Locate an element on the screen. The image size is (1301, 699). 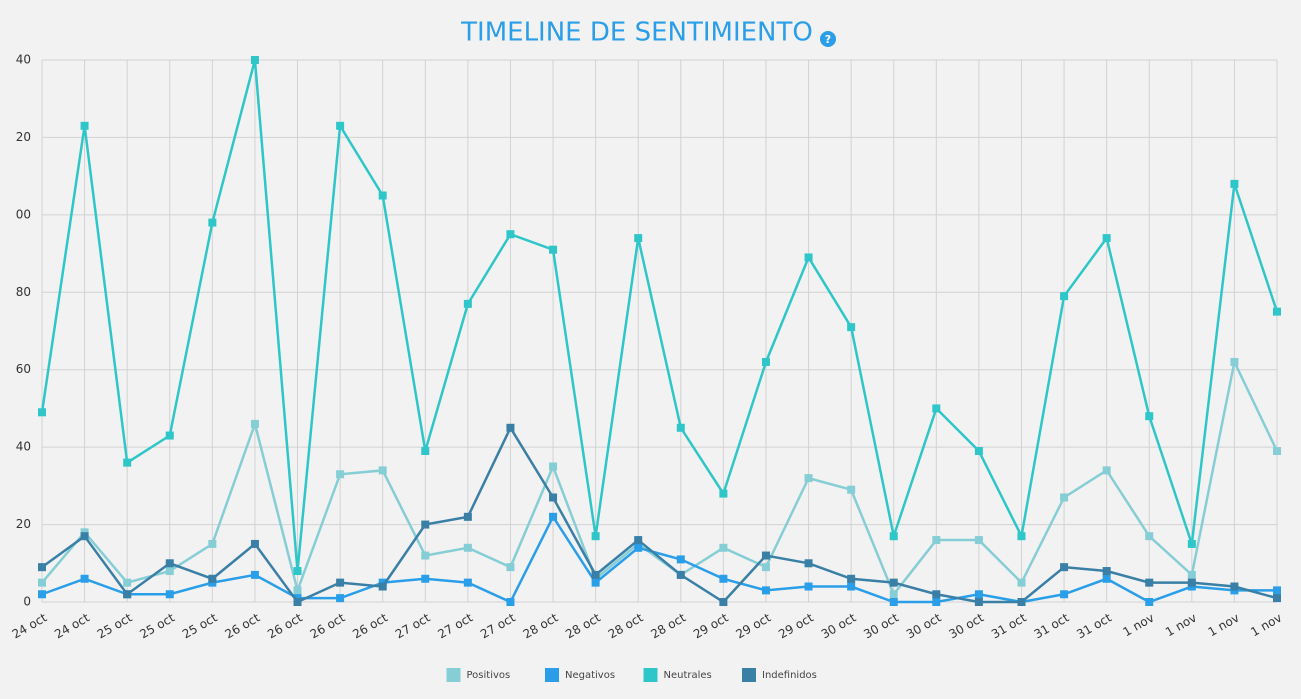
x-tick-label: 1 nov is located at coordinates (1138, 625).